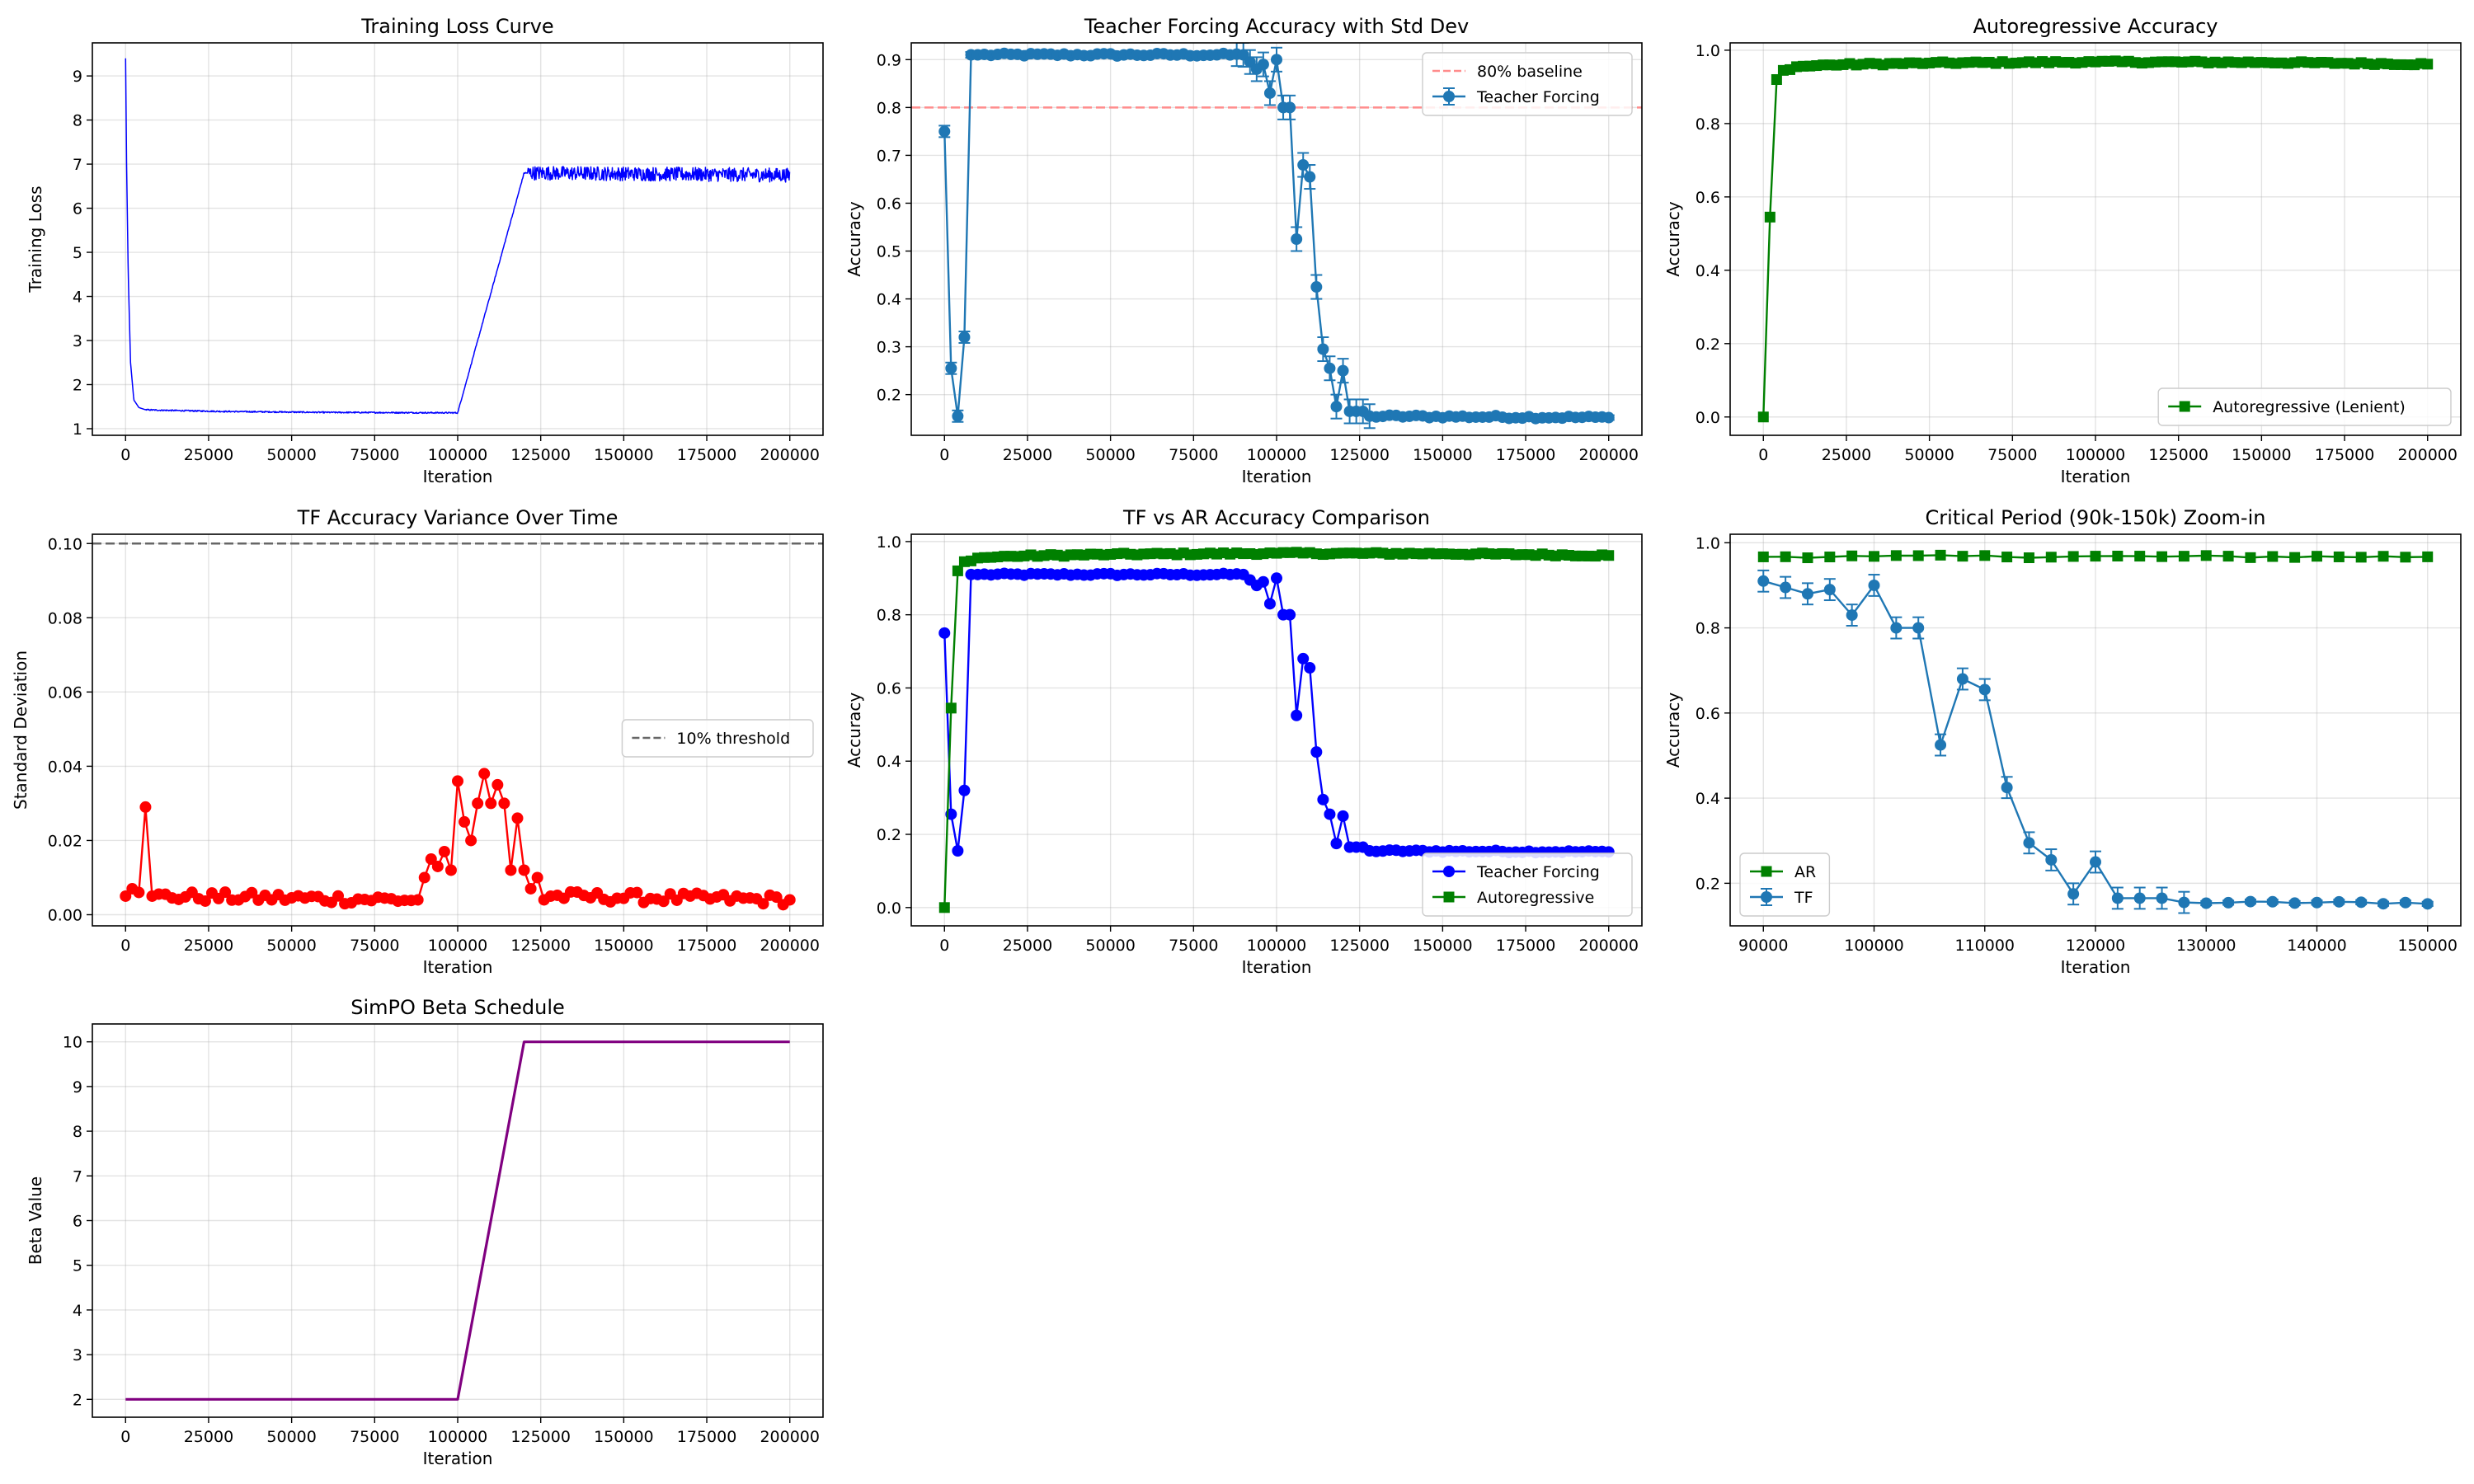 This screenshot has width=2474, height=1484. Describe the element at coordinates (1538, 97) in the screenshot. I see `legend-label-teacher-forcing: Teacher Forcing` at that location.